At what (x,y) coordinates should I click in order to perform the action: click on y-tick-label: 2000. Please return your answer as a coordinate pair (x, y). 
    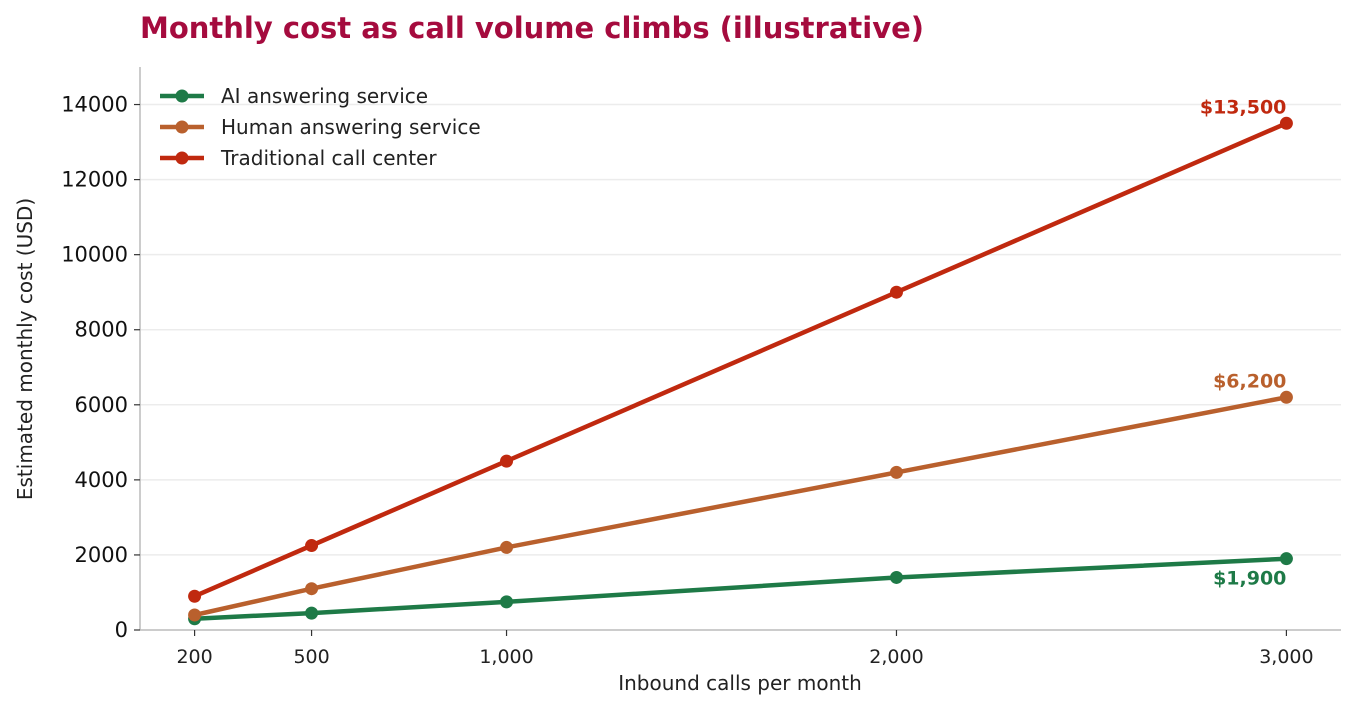
    Looking at the image, I should click on (101, 555).